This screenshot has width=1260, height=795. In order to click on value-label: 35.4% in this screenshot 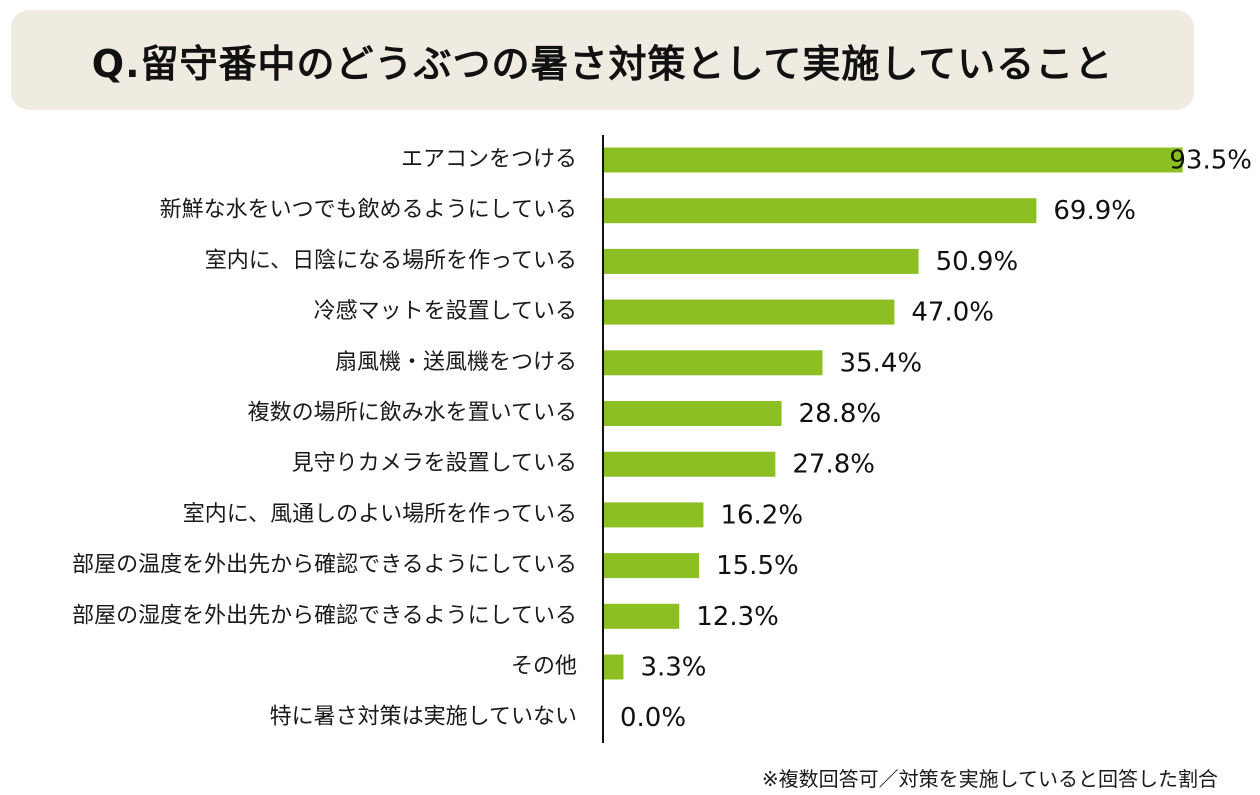, I will do `click(880, 363)`.